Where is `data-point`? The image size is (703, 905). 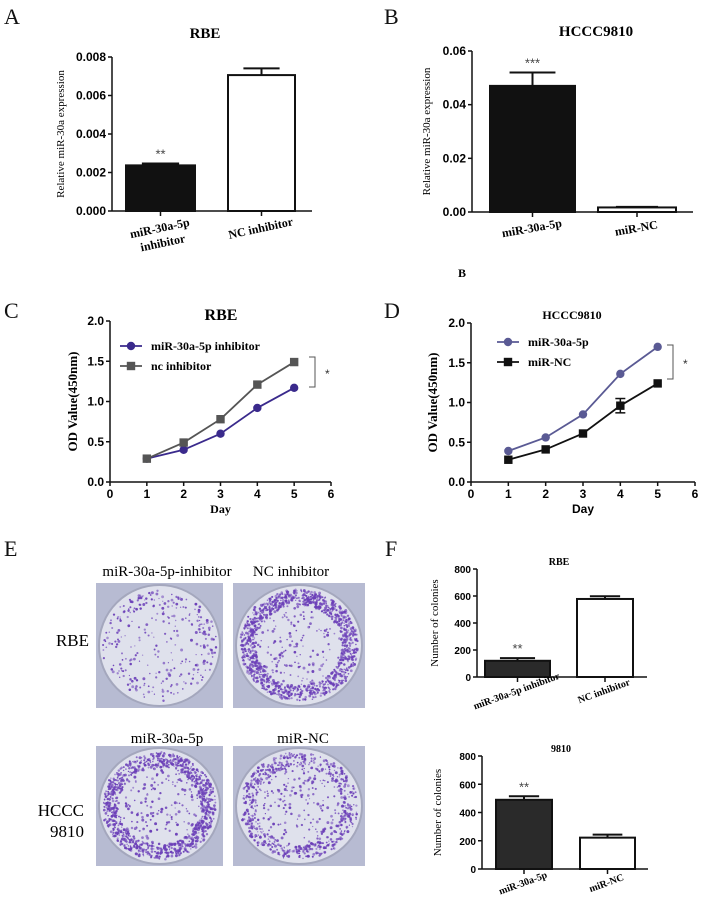
data-point is located at coordinates (508, 459).